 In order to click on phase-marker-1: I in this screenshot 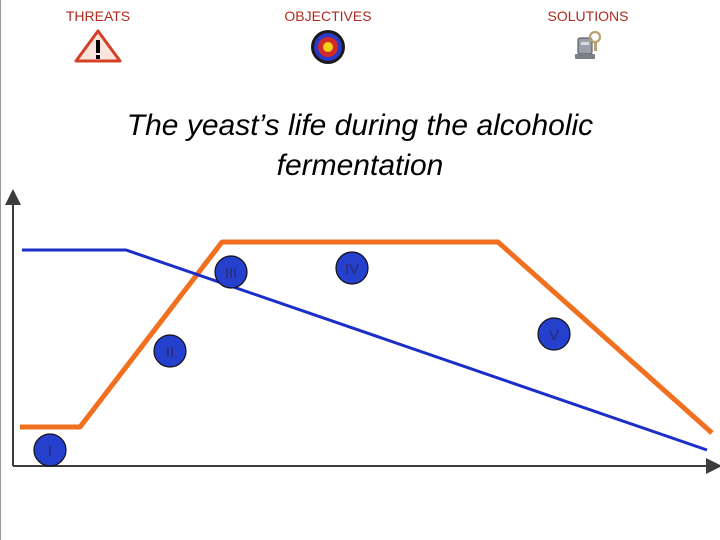, I will do `click(50, 450)`.